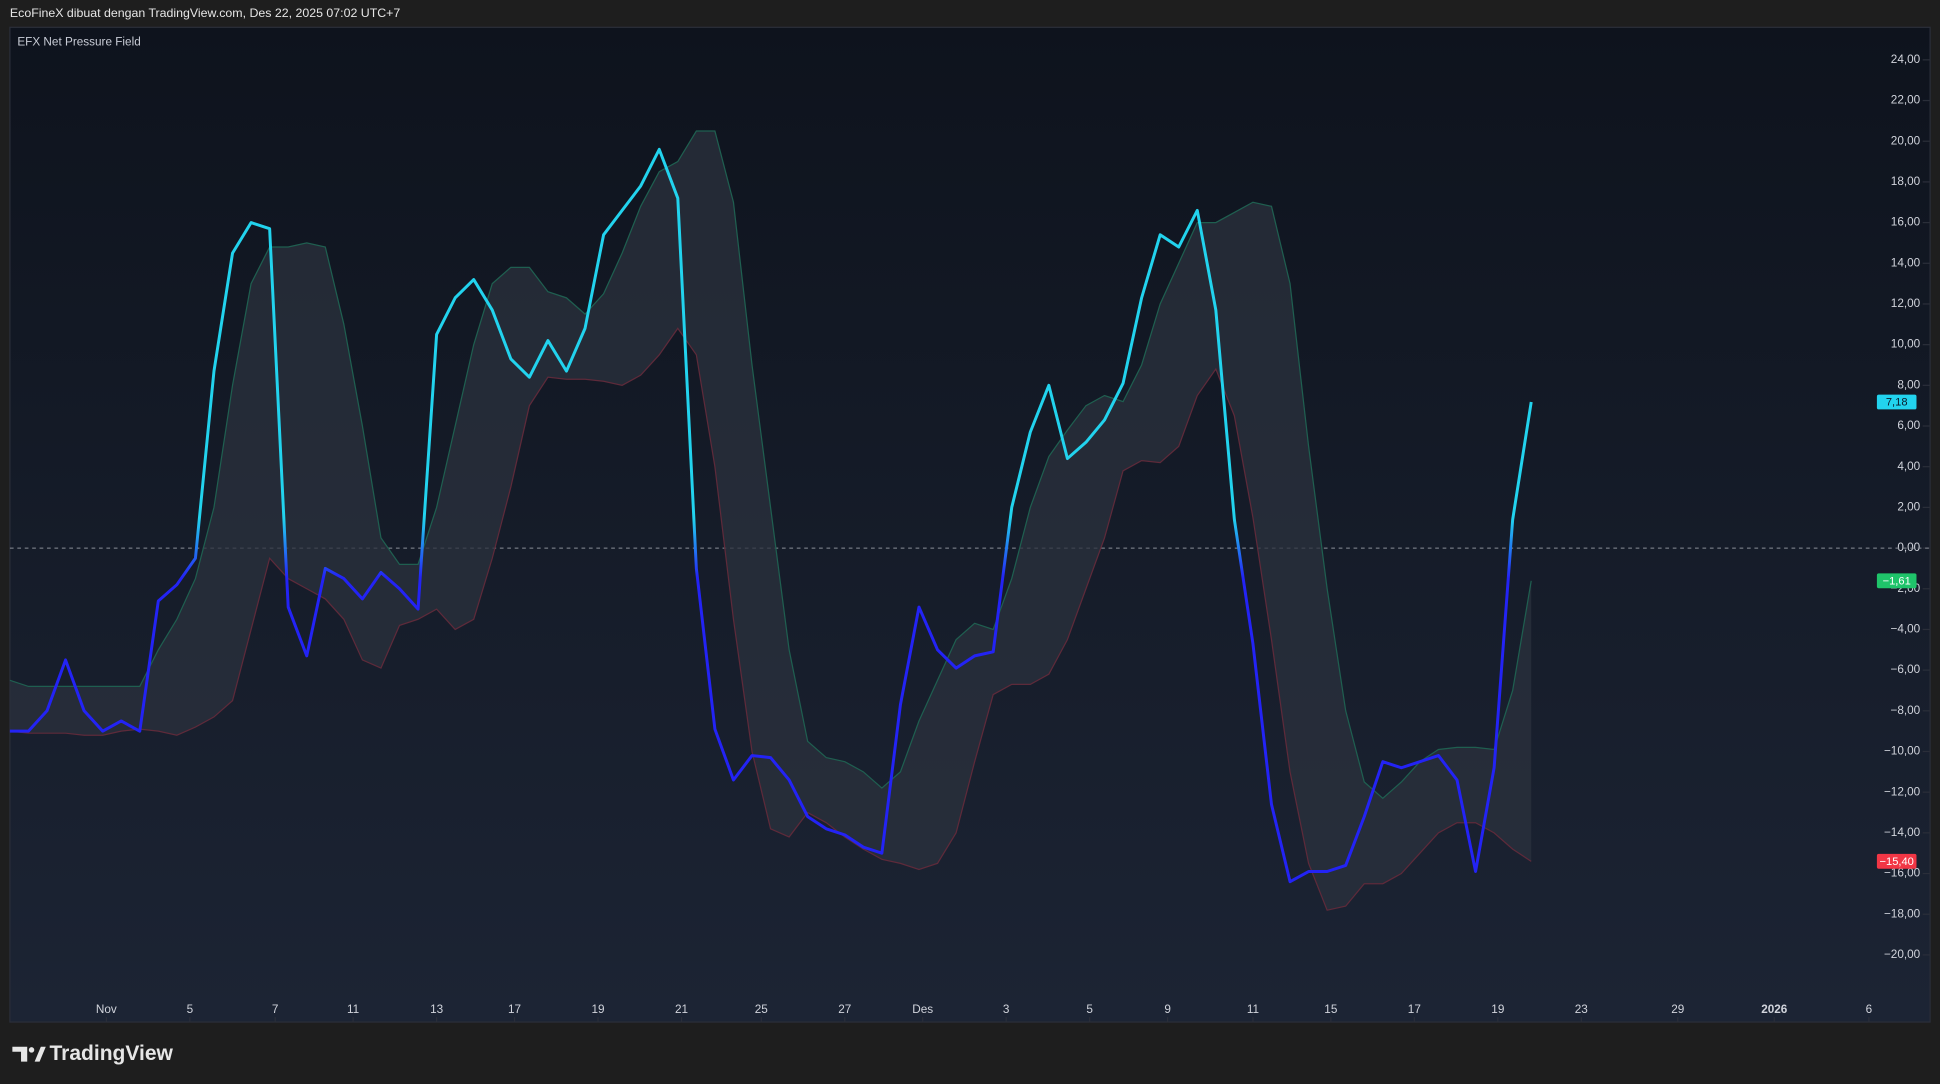  What do you see at coordinates (106, 1009) in the screenshot?
I see `x-tick-label: Nov` at bounding box center [106, 1009].